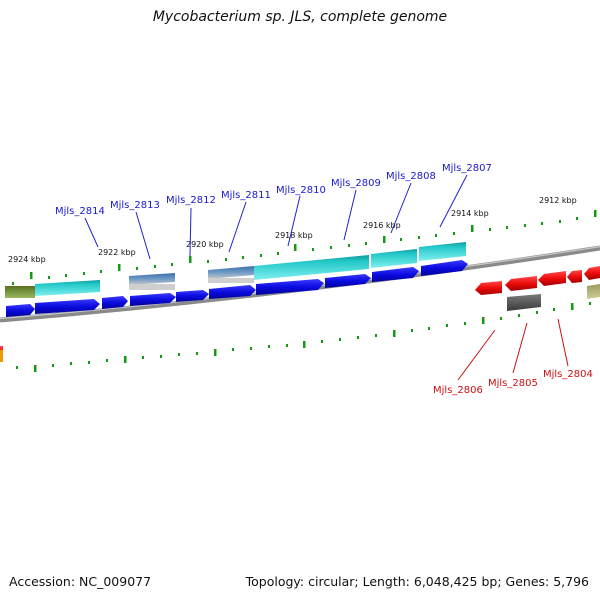  Describe the element at coordinates (303, 337) in the screenshot. I see `scale-ticks-lower` at that location.